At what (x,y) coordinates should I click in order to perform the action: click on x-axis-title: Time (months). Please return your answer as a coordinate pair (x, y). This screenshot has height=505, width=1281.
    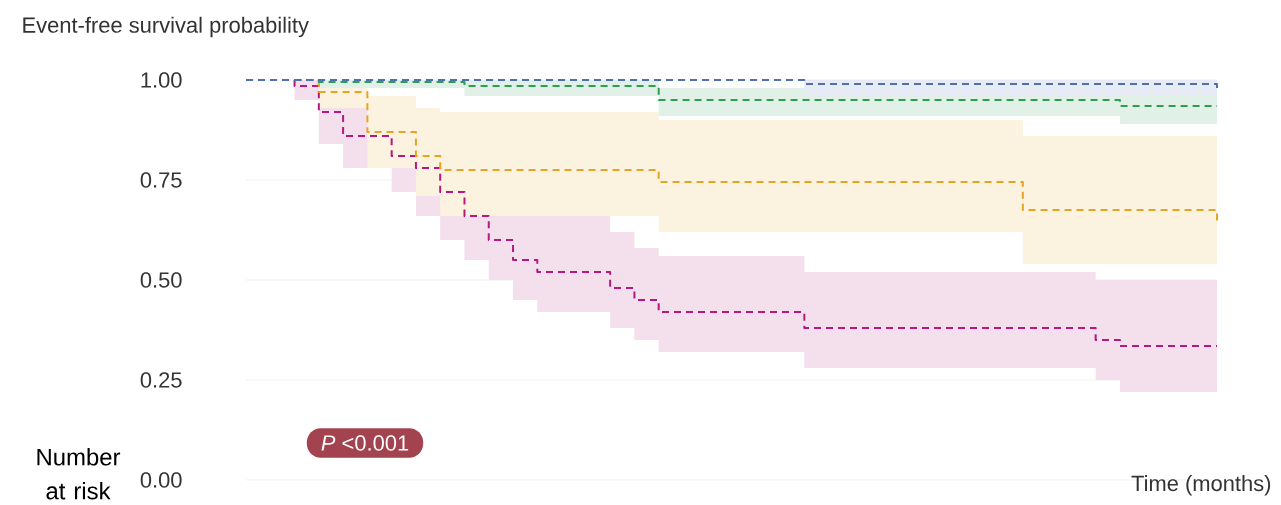
    Looking at the image, I should click on (1201, 485).